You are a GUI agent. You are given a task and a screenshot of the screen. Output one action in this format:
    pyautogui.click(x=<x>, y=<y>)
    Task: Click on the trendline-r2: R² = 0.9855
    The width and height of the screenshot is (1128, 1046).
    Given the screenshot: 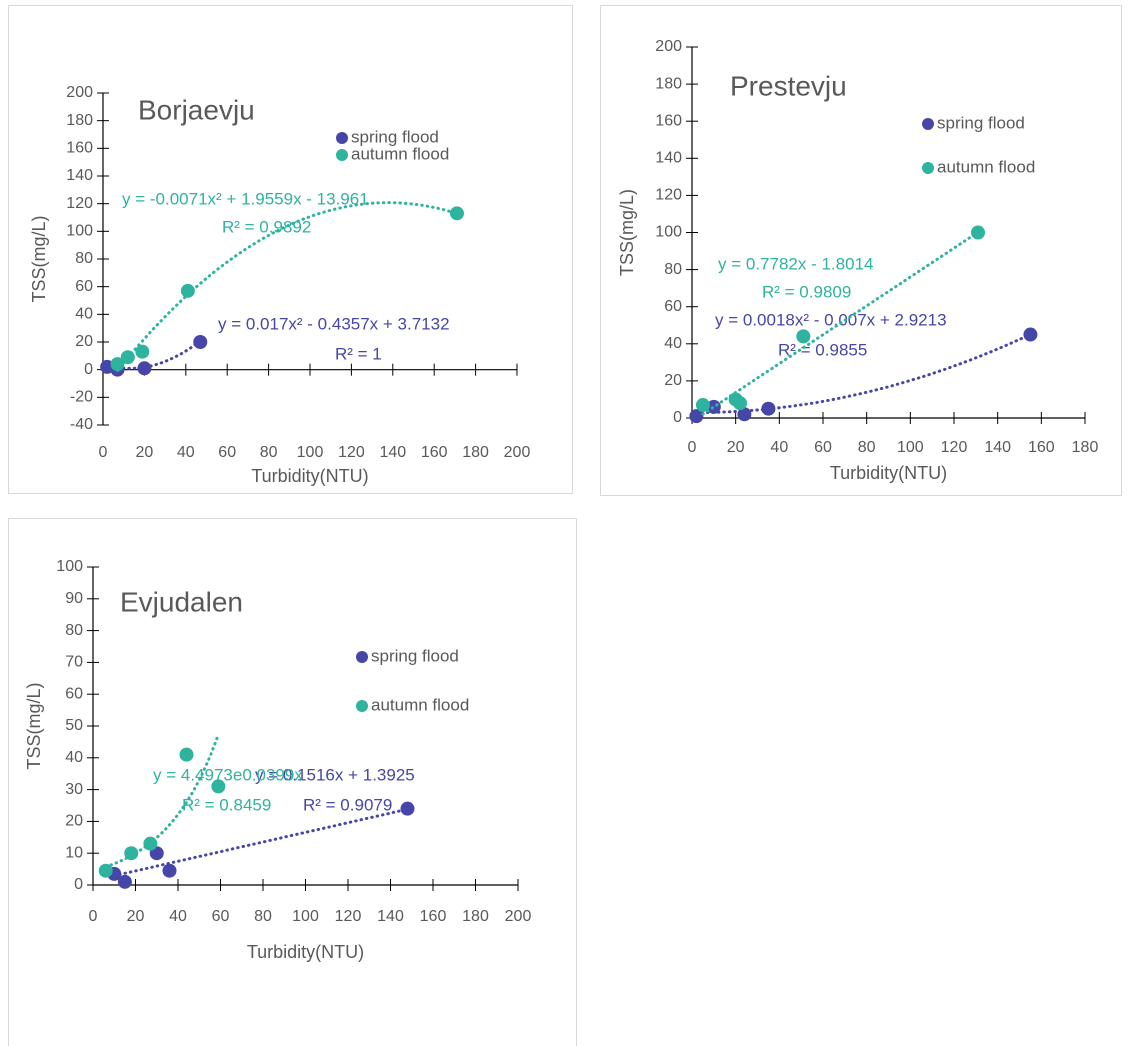 What is the action you would take?
    pyautogui.click(x=822, y=349)
    